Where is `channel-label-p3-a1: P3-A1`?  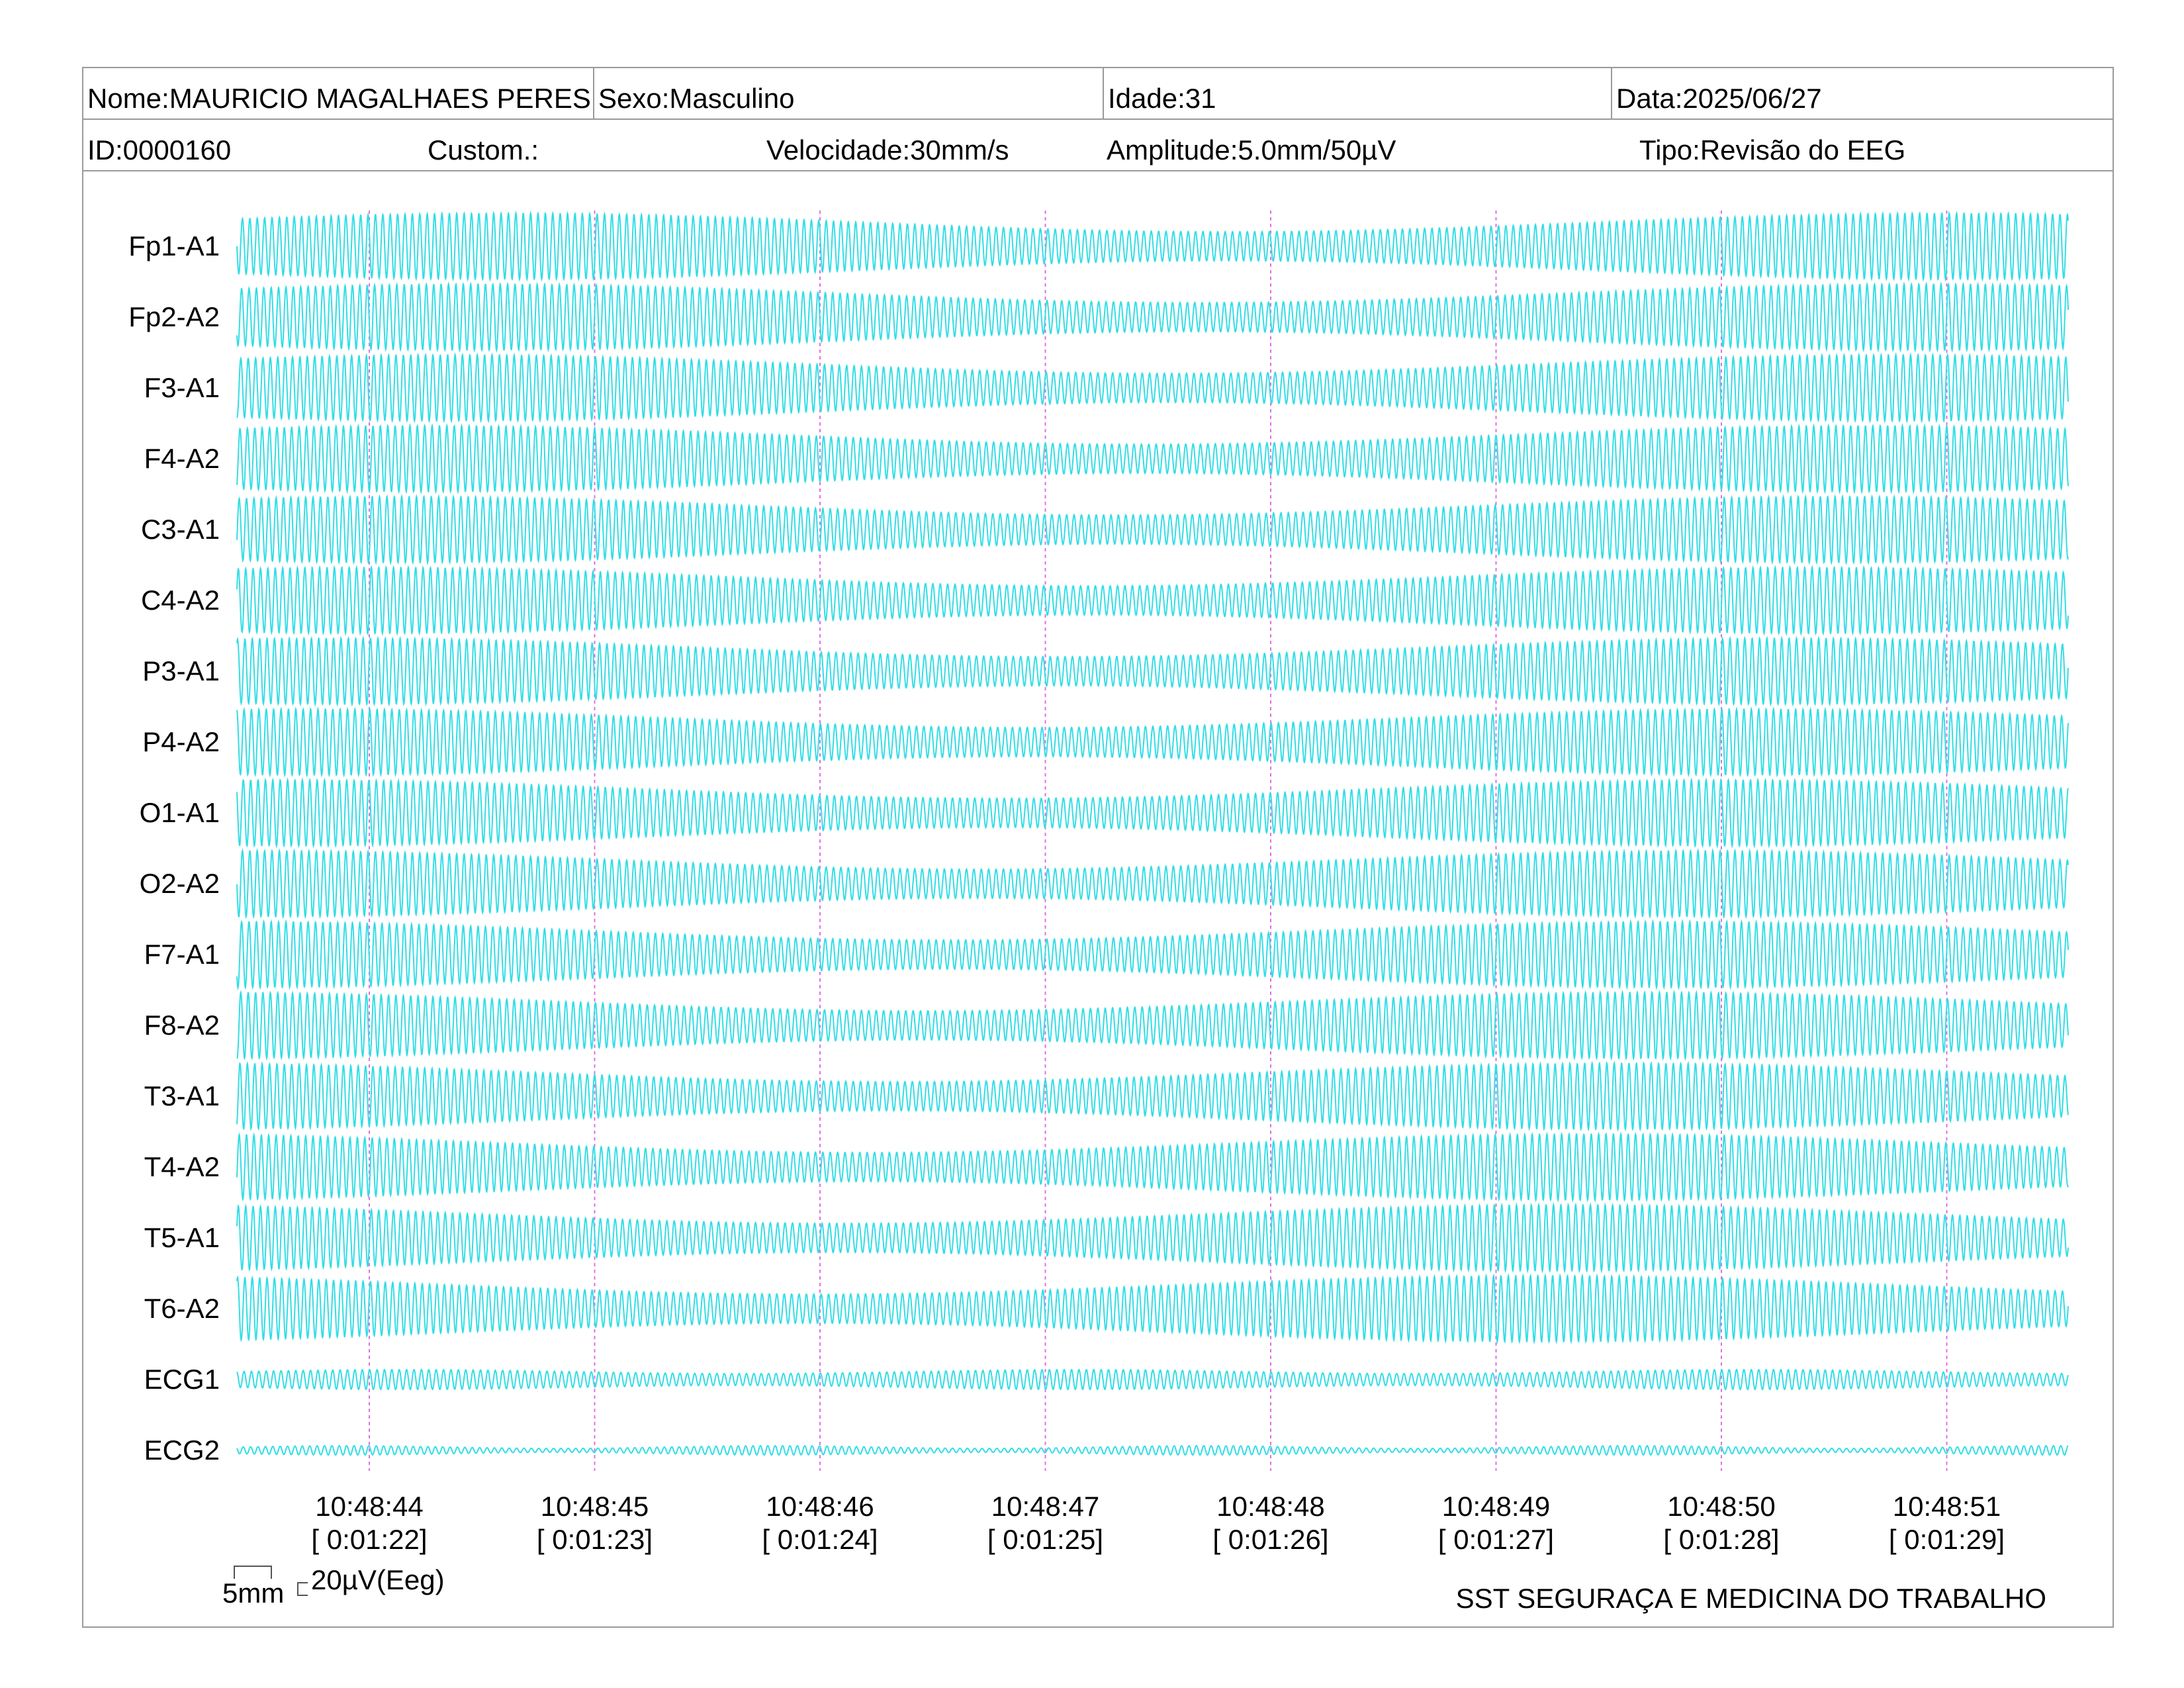 channel-label-p3-a1: P3-A1 is located at coordinates (181, 670).